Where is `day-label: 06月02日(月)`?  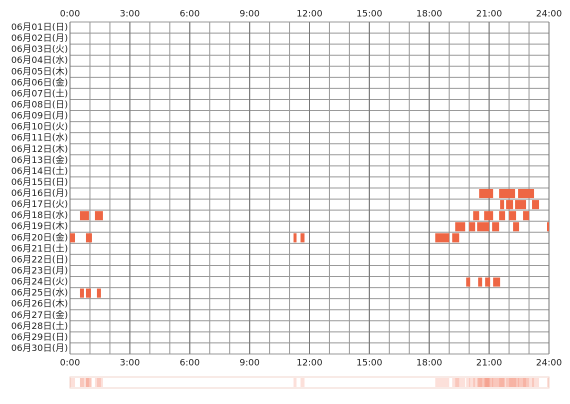 day-label: 06月02日(月) is located at coordinates (39, 38).